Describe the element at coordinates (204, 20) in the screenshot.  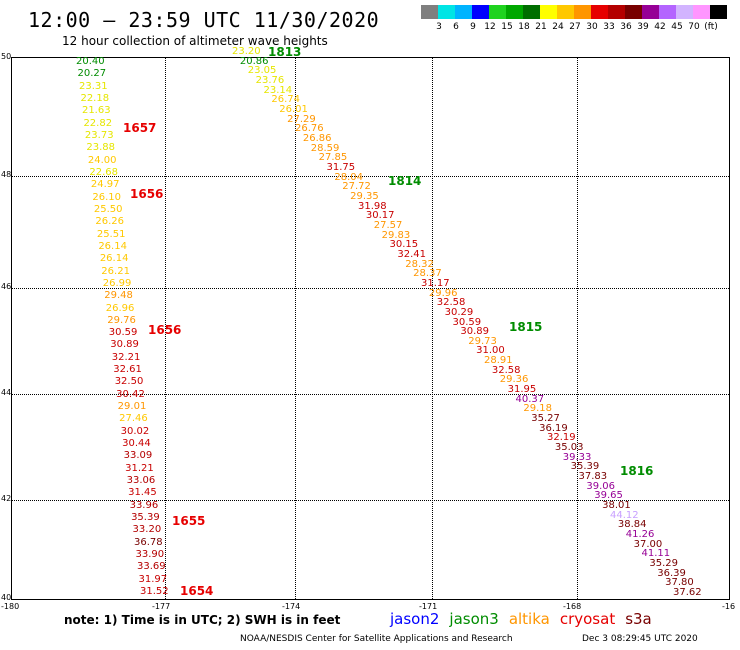
I see `map-title: 12:00 – 23:59 UTC 11/30/2020` at that location.